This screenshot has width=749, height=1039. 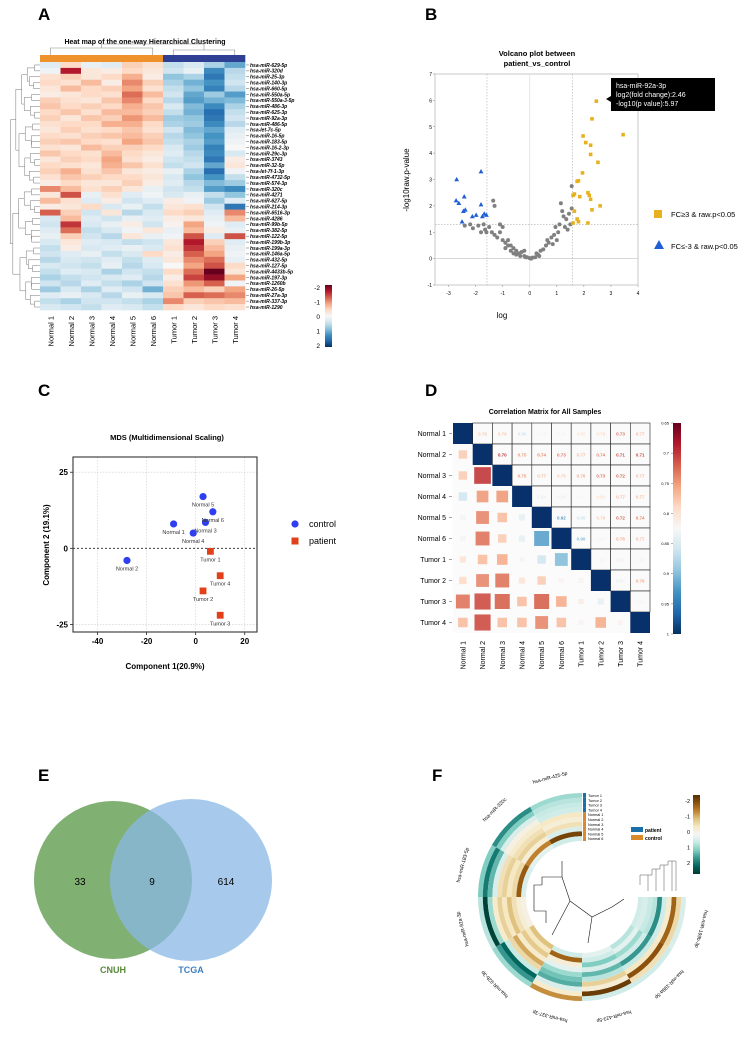 I want to click on correlation-value: 0.78, so click(x=600, y=518).